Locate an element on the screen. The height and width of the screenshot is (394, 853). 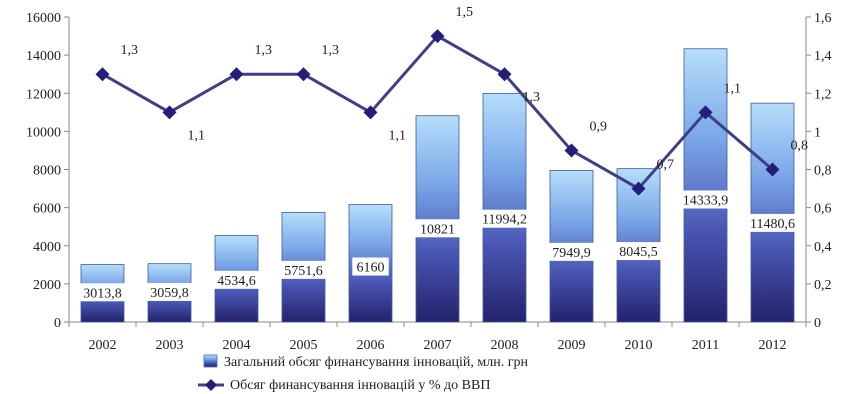
x-tick-label: 2004 is located at coordinates (237, 345).